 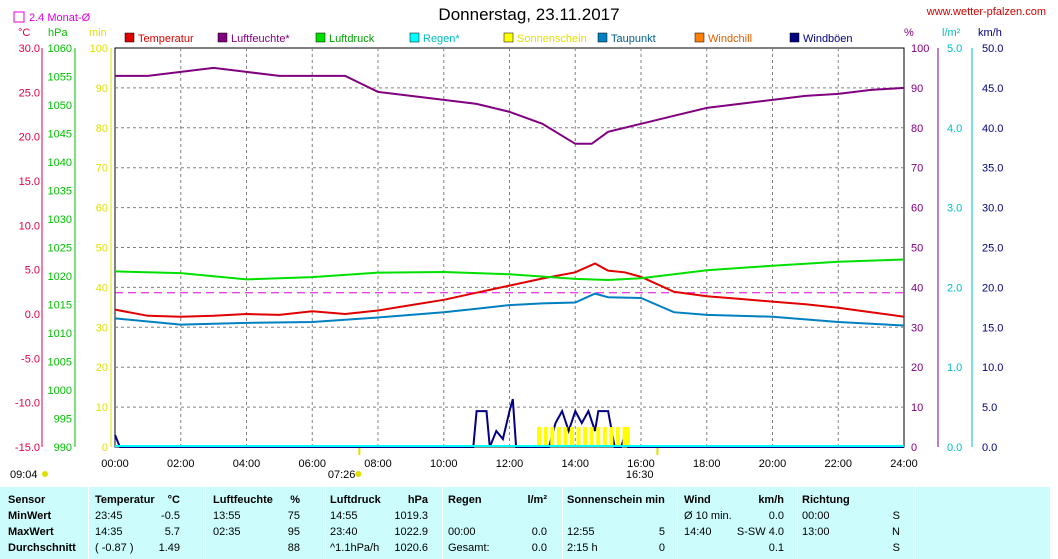 What do you see at coordinates (243, 500) in the screenshot?
I see `table-header-cell: Luftfeuchte` at bounding box center [243, 500].